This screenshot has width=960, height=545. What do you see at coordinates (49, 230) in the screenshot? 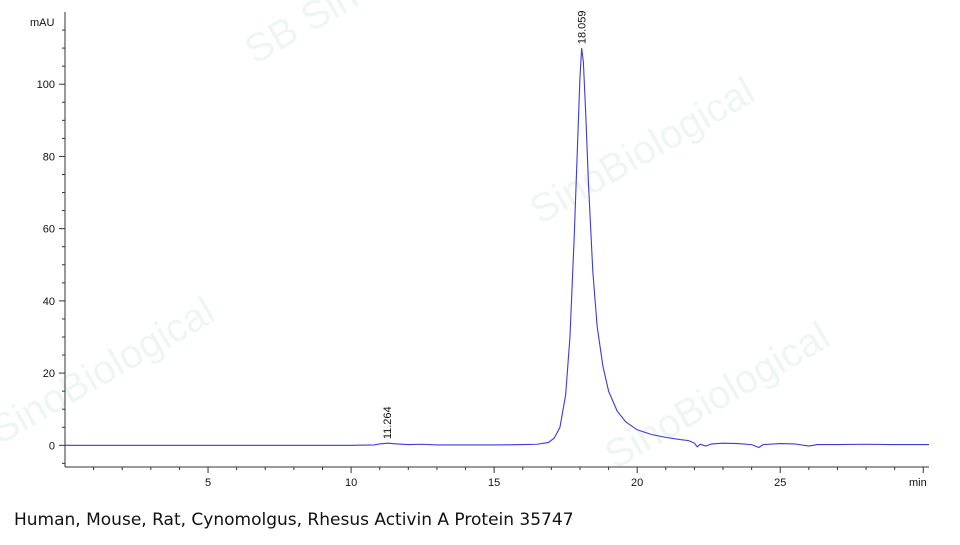
I see `y-tick-label: 60` at bounding box center [49, 230].